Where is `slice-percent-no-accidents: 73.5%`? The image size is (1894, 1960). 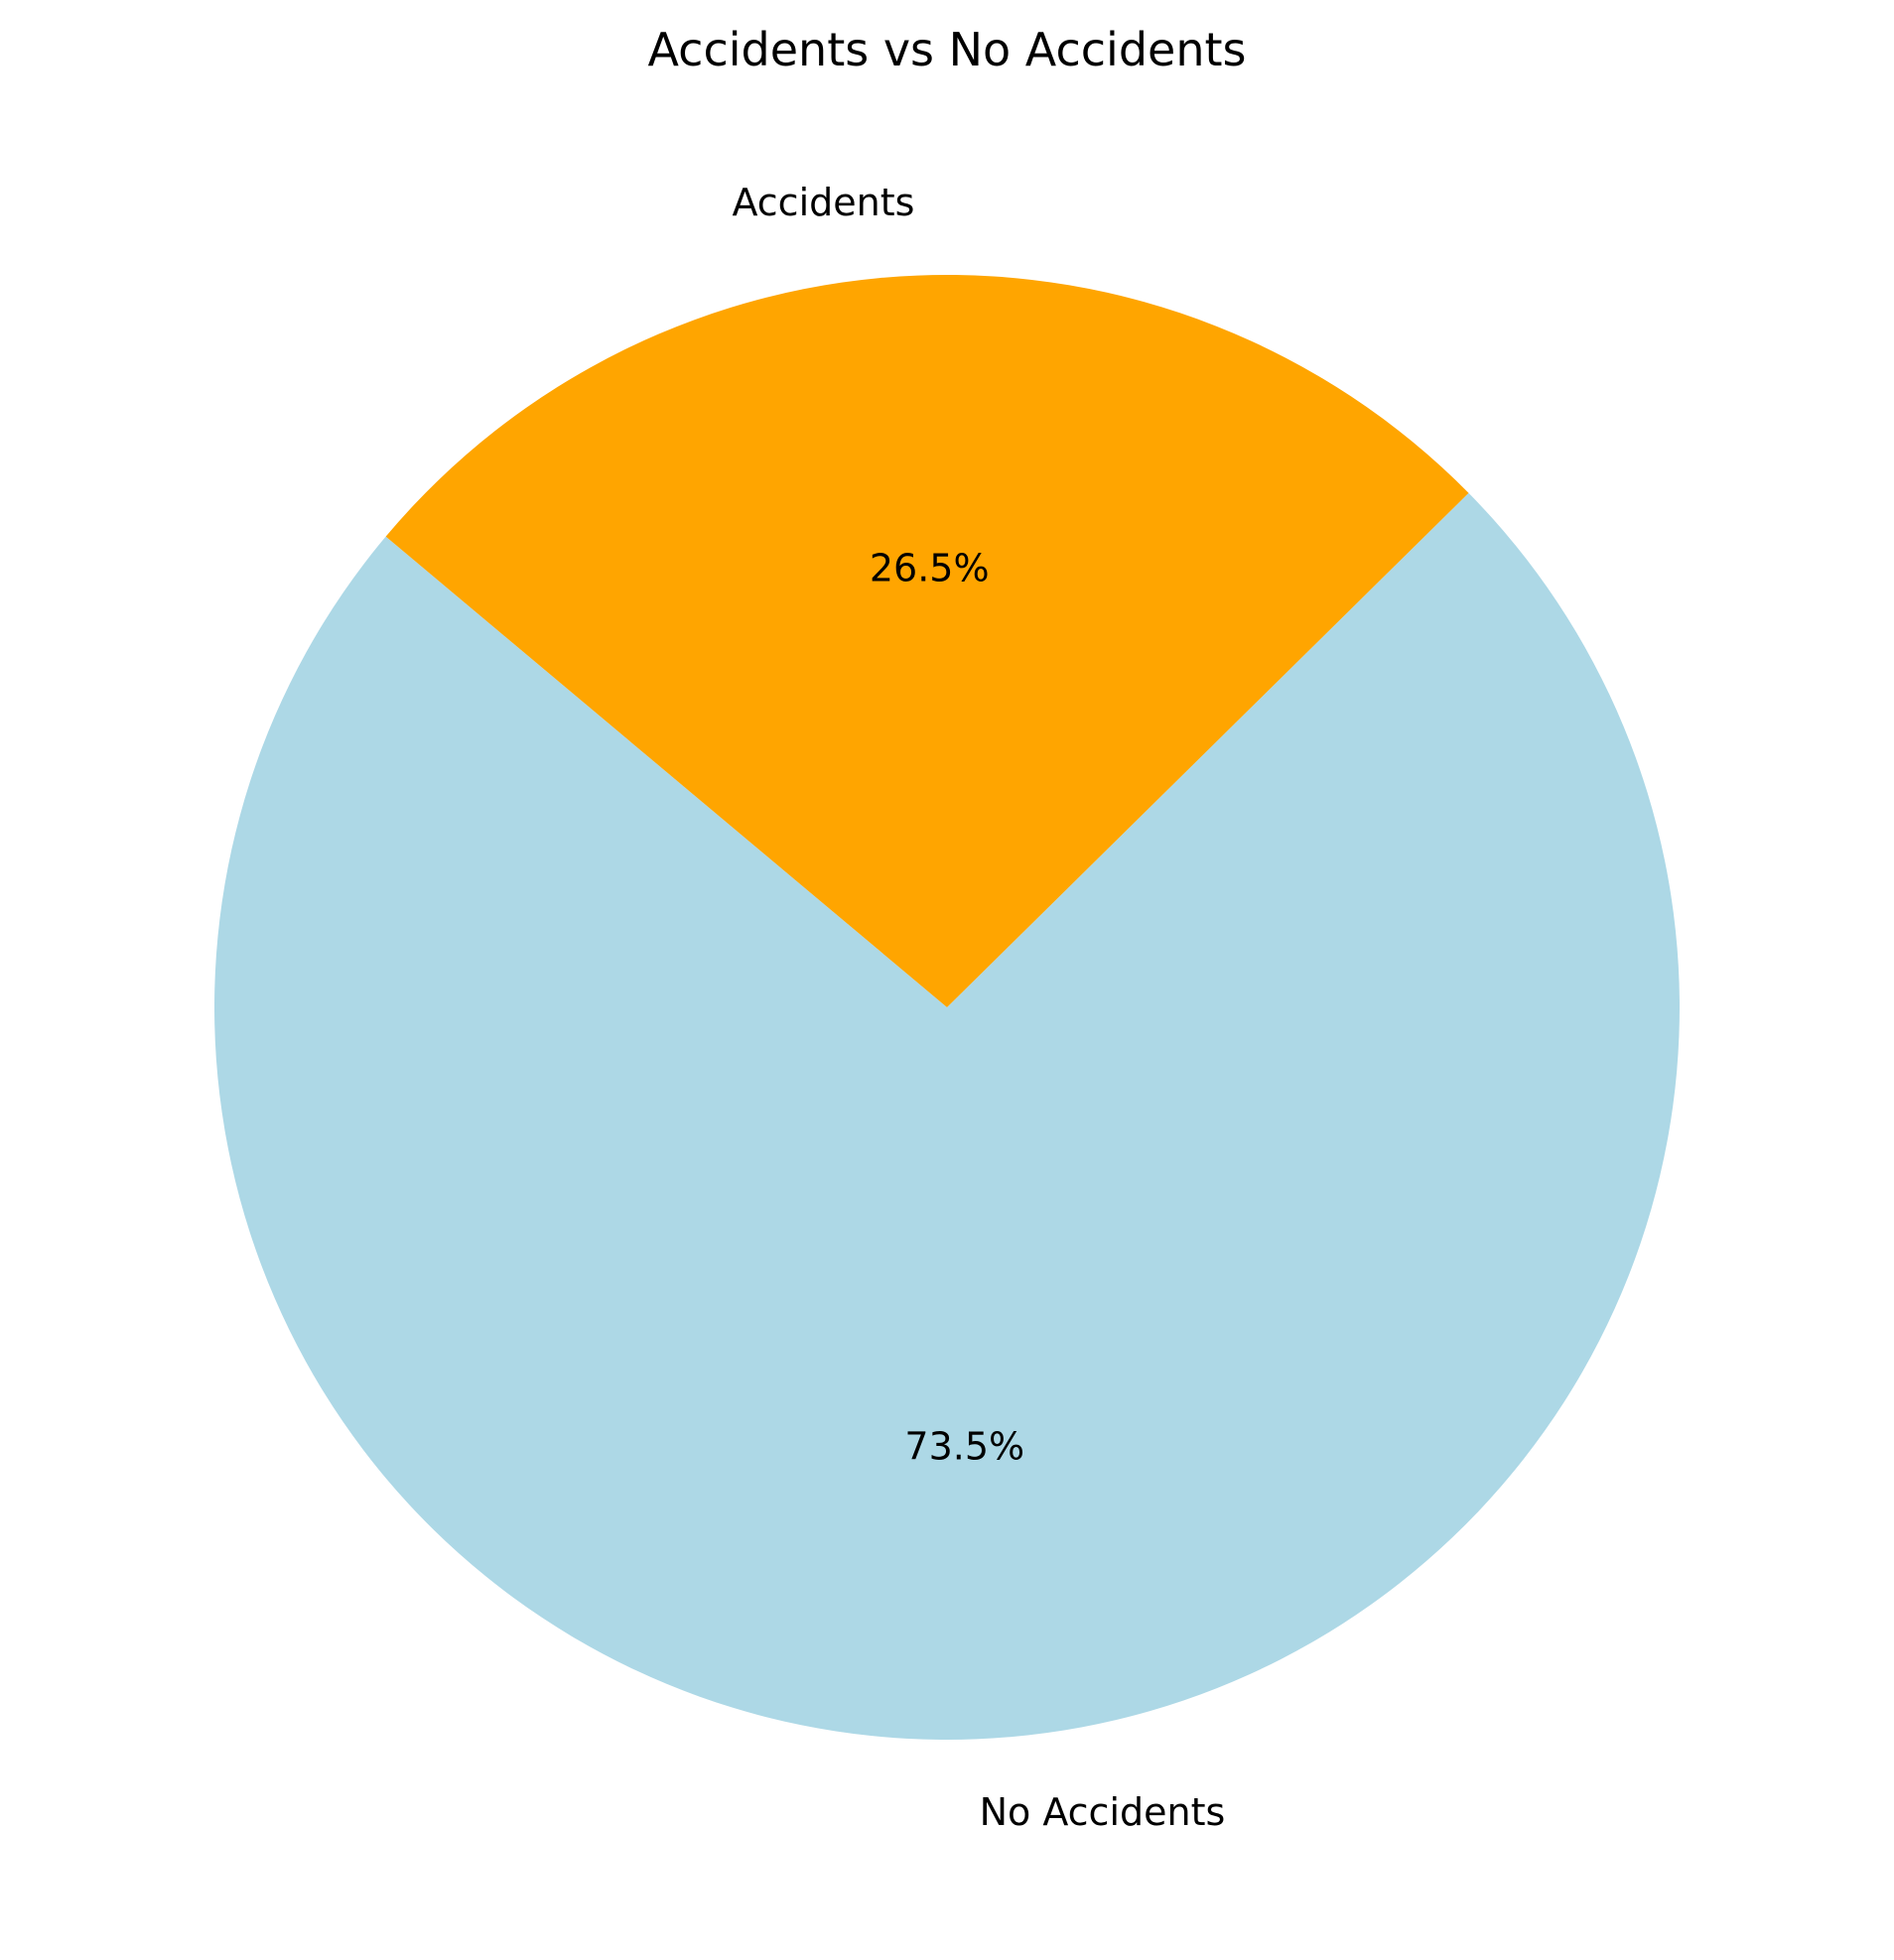 slice-percent-no-accidents: 73.5% is located at coordinates (964, 1446).